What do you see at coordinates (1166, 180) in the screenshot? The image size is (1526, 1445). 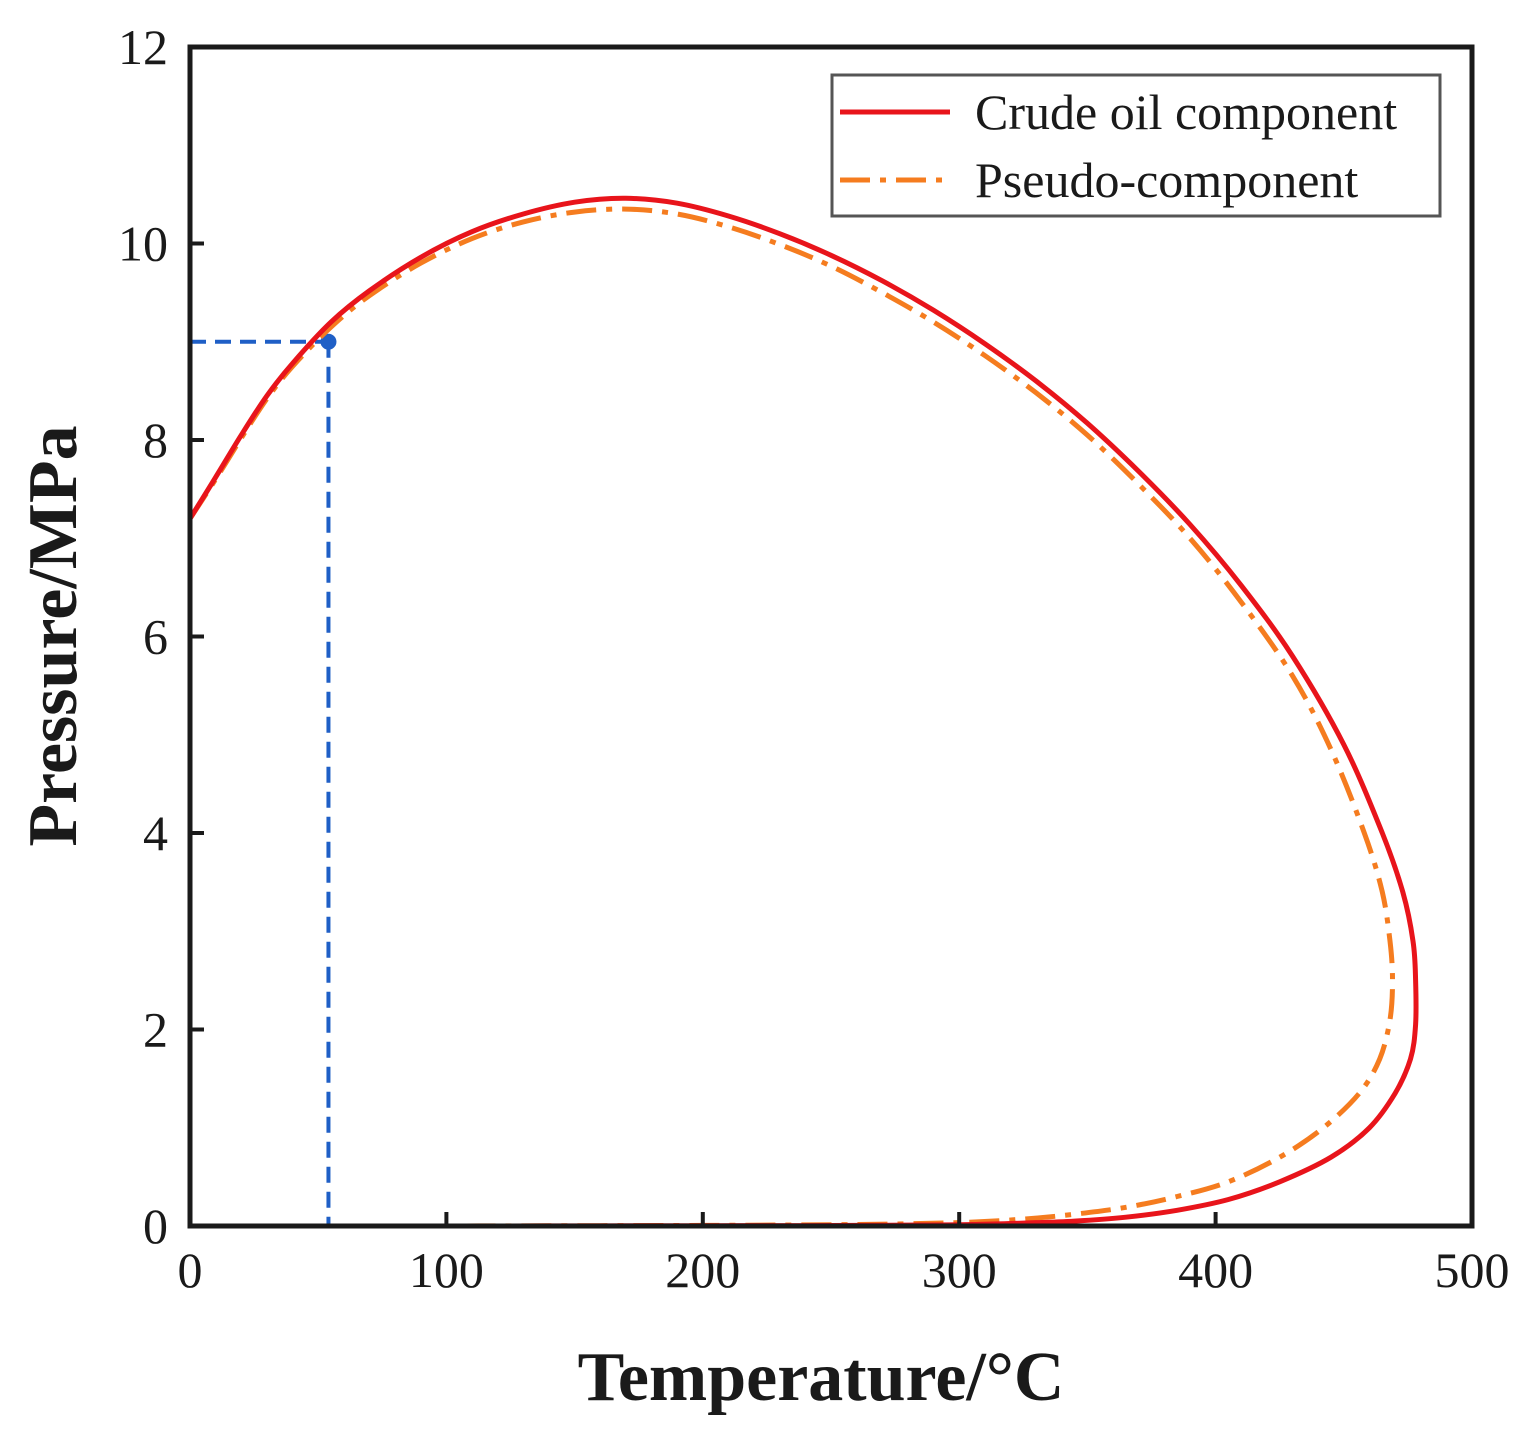 I see `legend-label-pseudo: Pseudo-component` at bounding box center [1166, 180].